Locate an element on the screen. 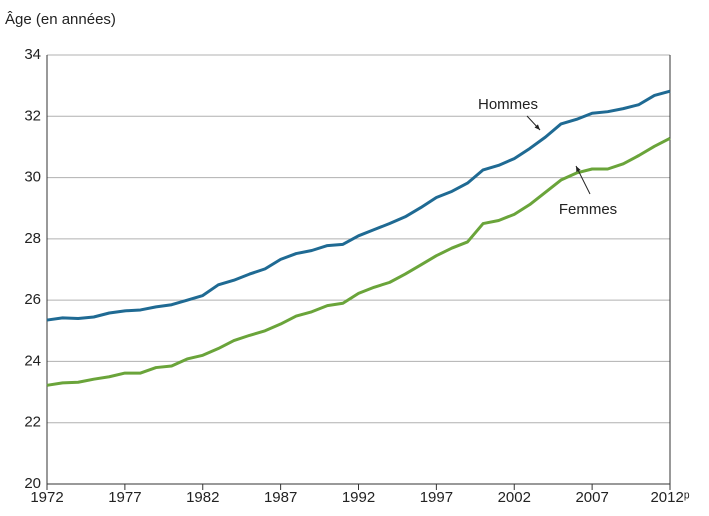 Image resolution: width=709 pixels, height=516 pixels. y-tick-label: 28 is located at coordinates (32, 238).